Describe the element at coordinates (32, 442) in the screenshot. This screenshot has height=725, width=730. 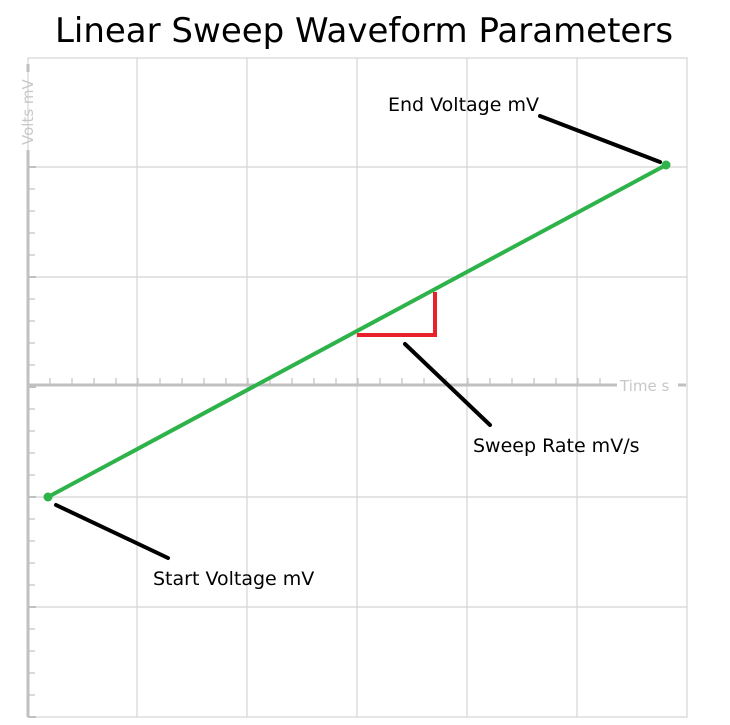
I see `y-axis-ticks` at that location.